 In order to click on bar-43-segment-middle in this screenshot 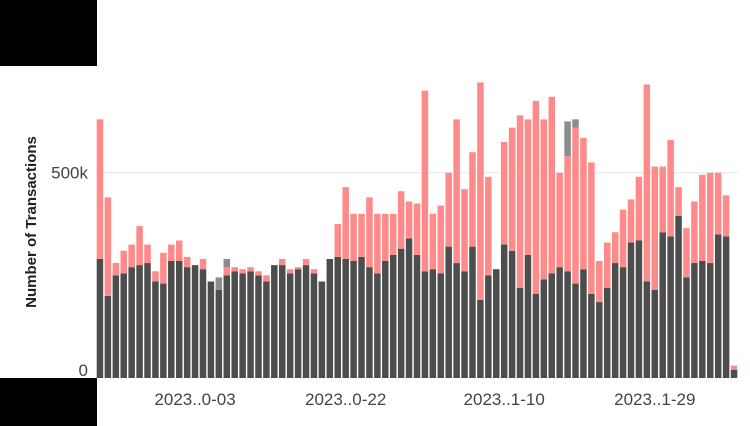, I will do `click(441, 239)`.